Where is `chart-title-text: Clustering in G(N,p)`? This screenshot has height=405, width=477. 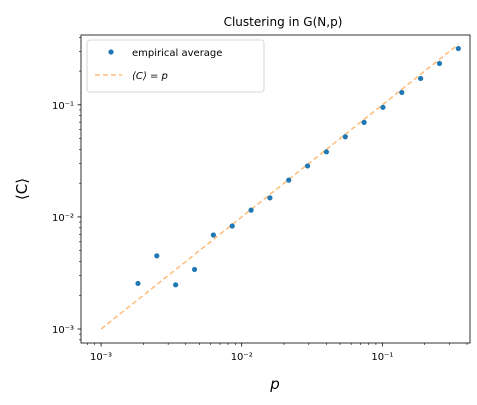
chart-title-text: Clustering in G(N,p) is located at coordinates (283, 22).